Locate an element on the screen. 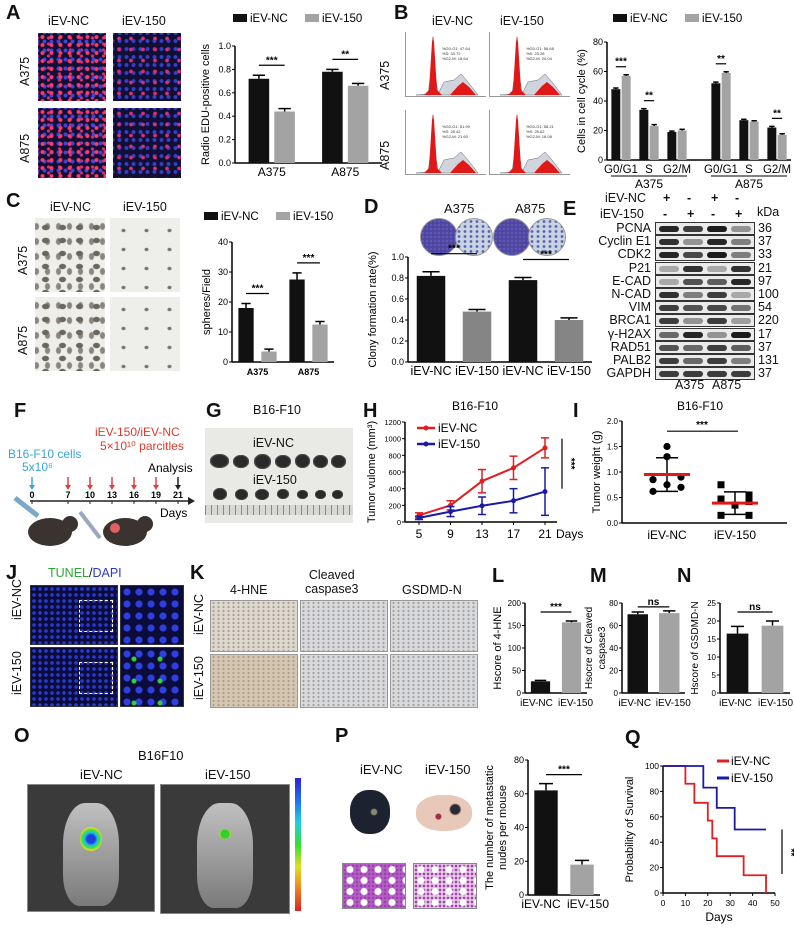  y-tick-label: 800 is located at coordinates (394, 455).